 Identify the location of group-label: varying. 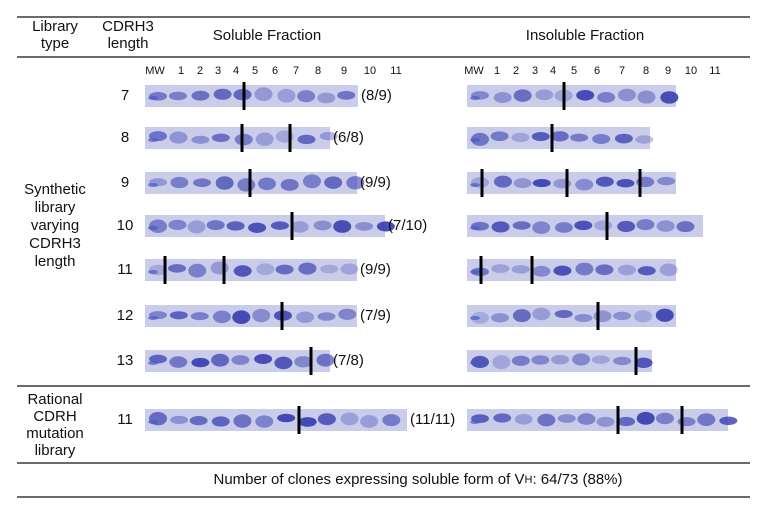
(55, 225).